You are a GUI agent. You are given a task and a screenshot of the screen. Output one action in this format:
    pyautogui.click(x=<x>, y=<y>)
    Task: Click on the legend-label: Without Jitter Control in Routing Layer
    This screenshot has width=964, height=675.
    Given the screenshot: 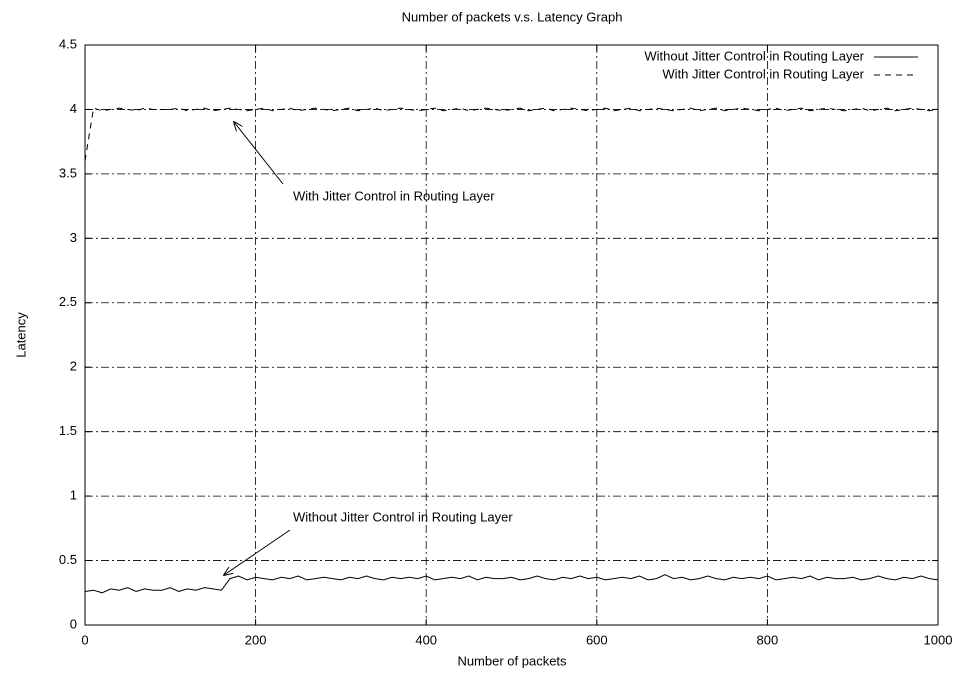 What is the action you would take?
    pyautogui.click(x=754, y=55)
    